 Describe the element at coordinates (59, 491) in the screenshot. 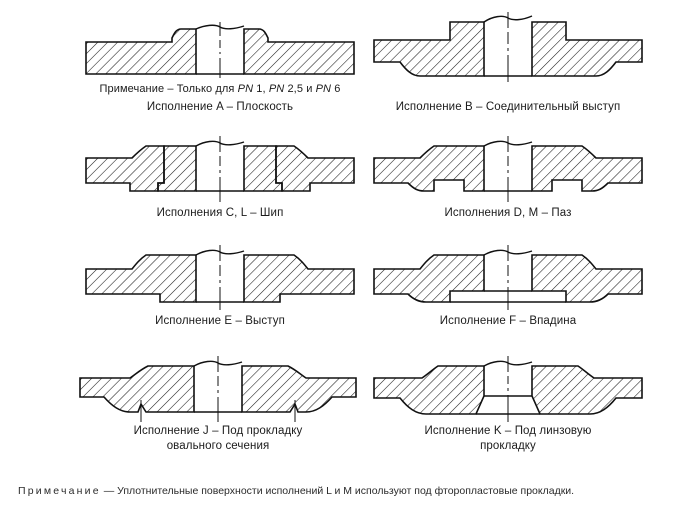

I see `footnote-lead: Примечание` at that location.